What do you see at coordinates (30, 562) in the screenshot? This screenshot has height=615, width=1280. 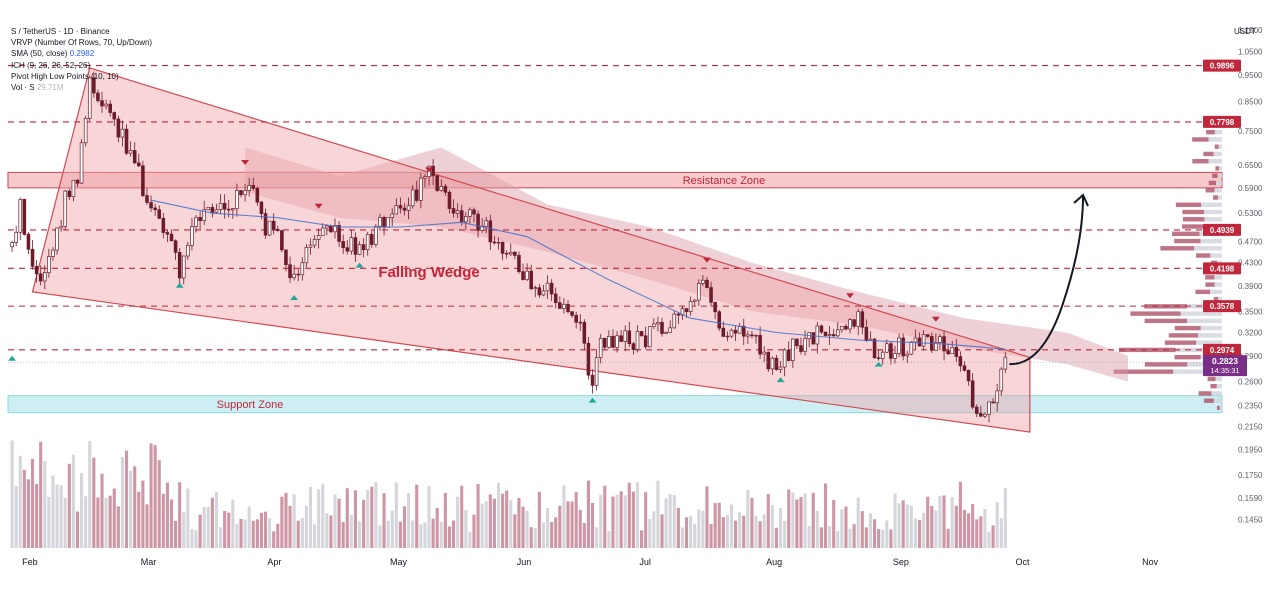 I see `month-label: Feb` at bounding box center [30, 562].